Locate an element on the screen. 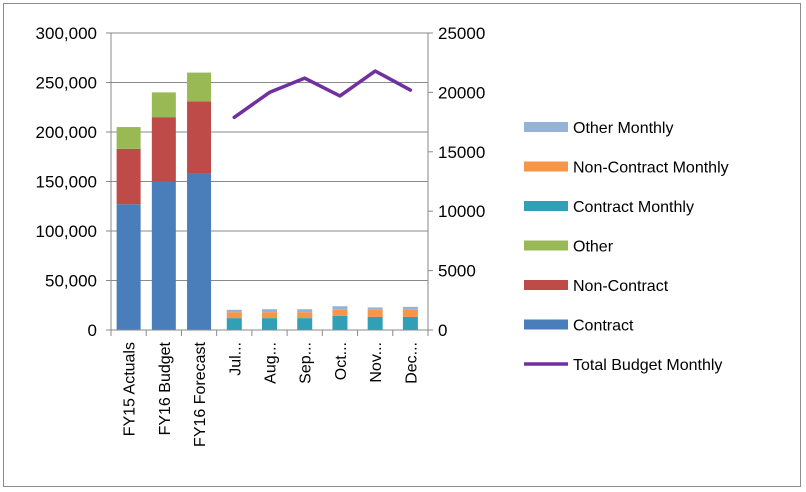 The image size is (806, 492). legend-label-non-contract-monthly: Non-Contract Monthly is located at coordinates (651, 168).